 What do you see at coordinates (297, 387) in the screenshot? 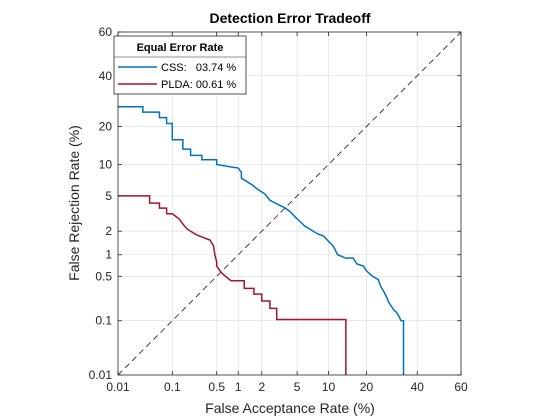
I see `x-tick-label: 5` at bounding box center [297, 387].